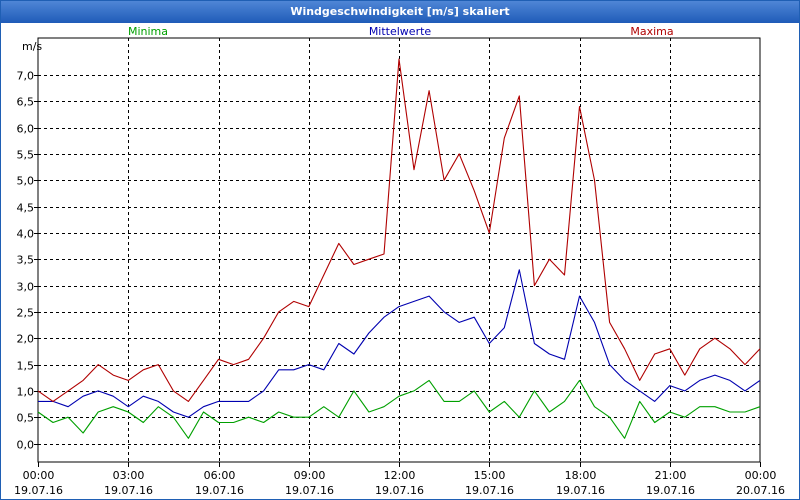  Describe the element at coordinates (310, 475) in the screenshot. I see `x-tick-time: 09:00` at that location.